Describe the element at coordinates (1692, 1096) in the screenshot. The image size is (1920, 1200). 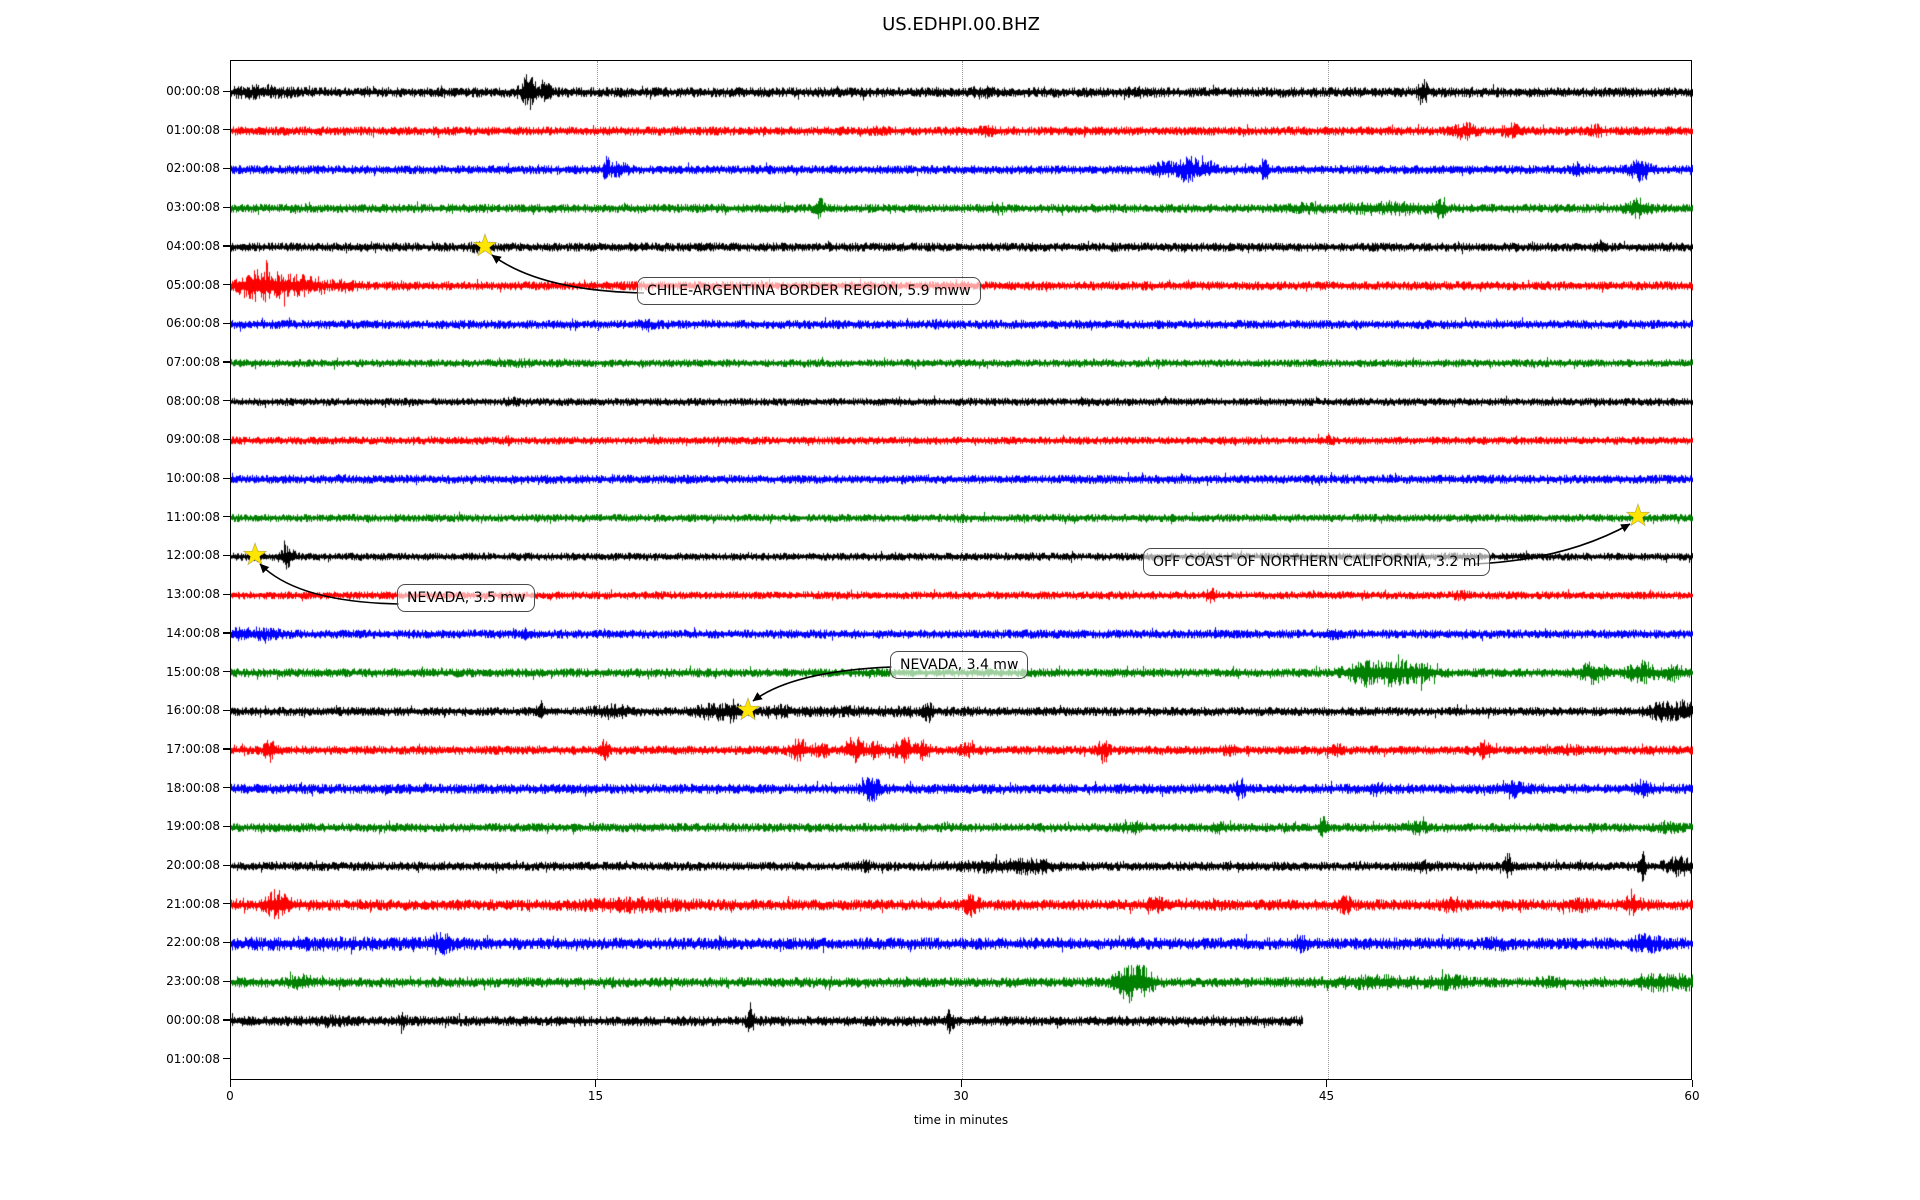
I see `x-tick-label: 60` at that location.